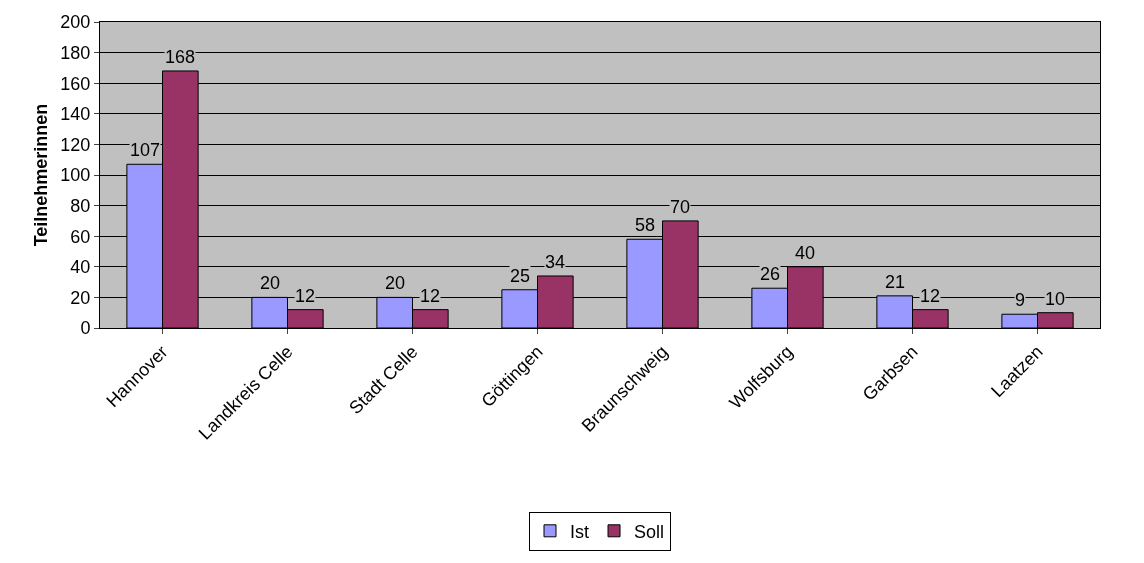  I want to click on y-tick-label: 60, so click(80, 236).